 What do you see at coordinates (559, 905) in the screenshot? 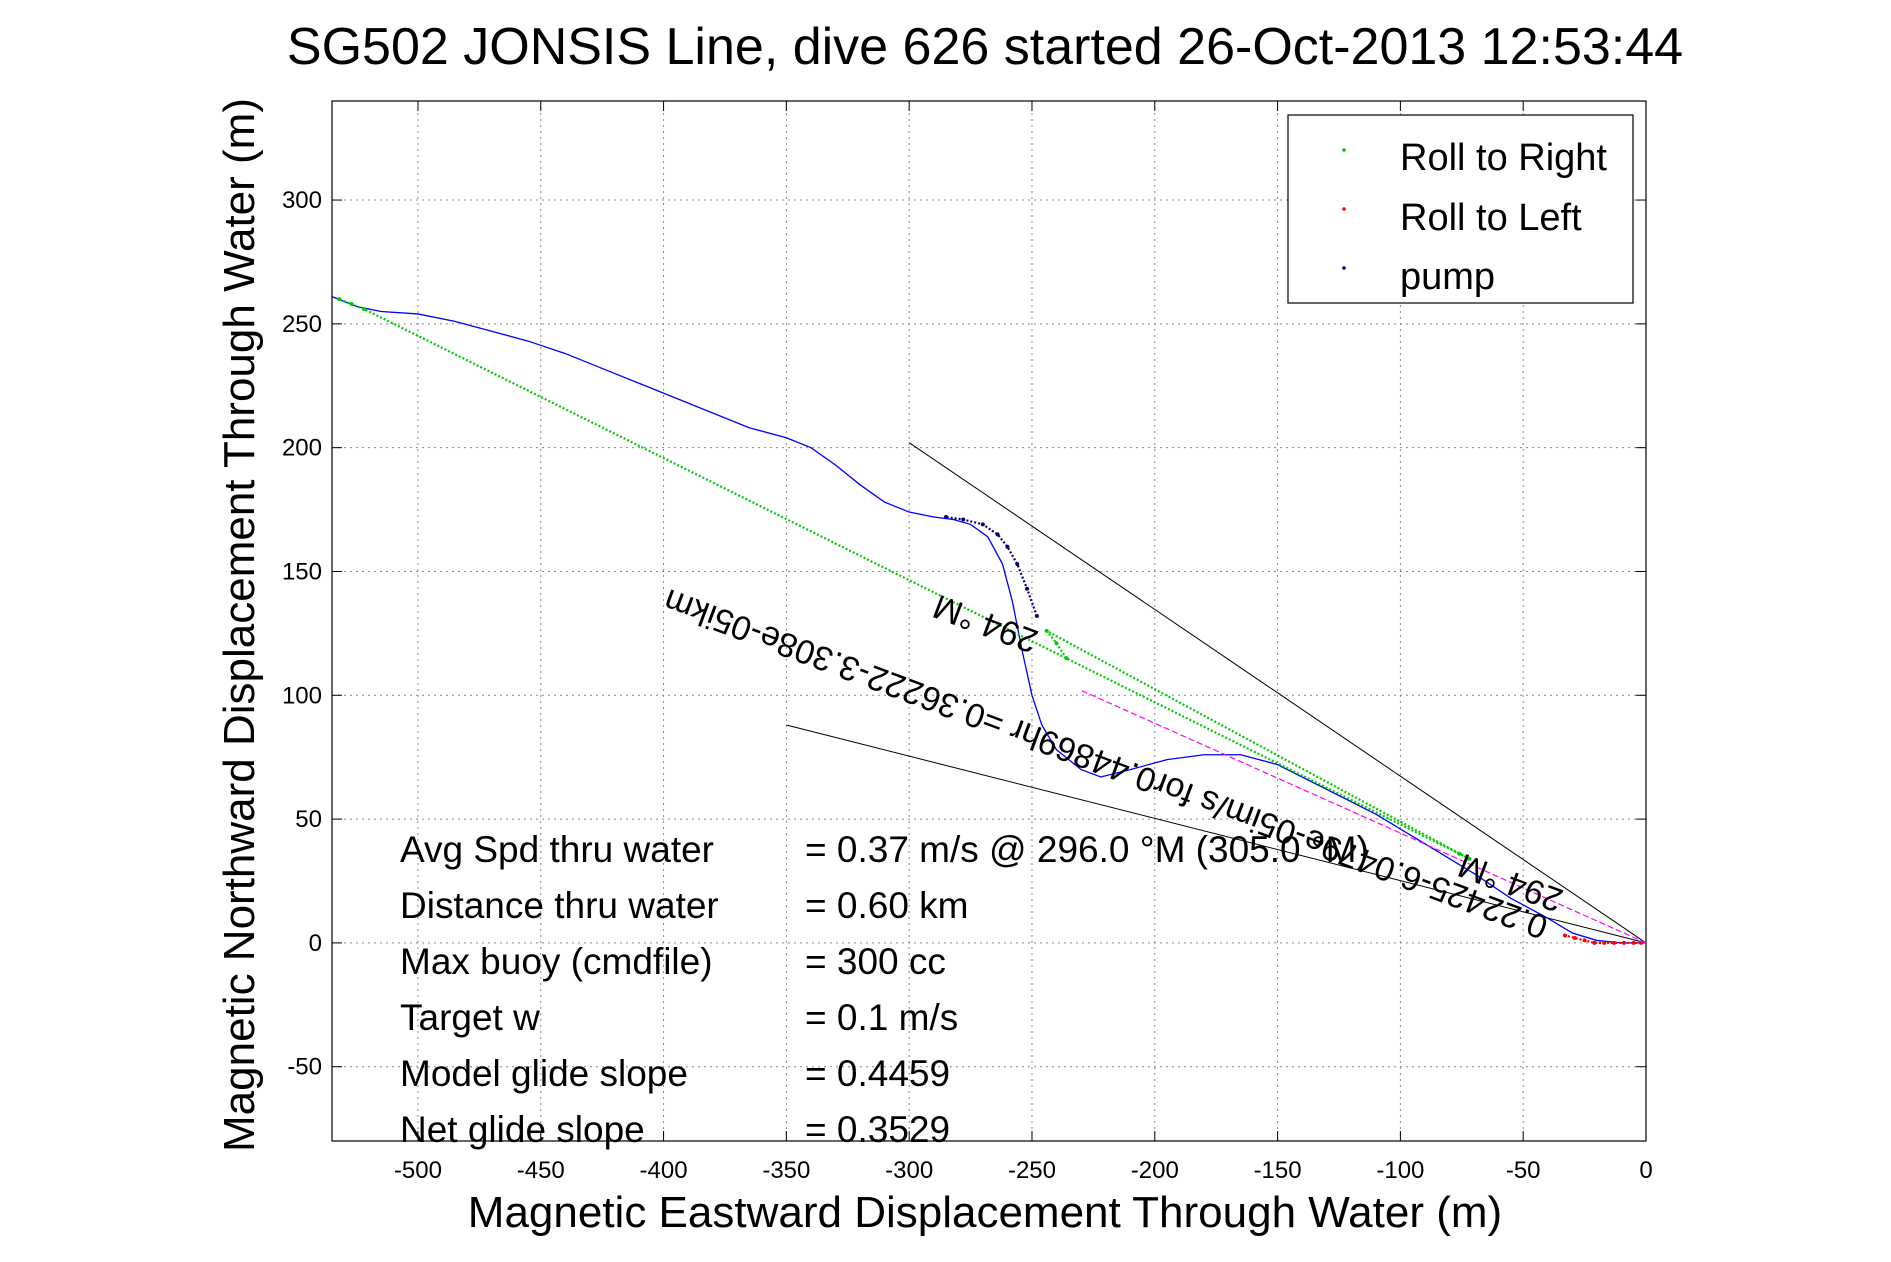
I see `stat-label: Distance thru water` at bounding box center [559, 905].